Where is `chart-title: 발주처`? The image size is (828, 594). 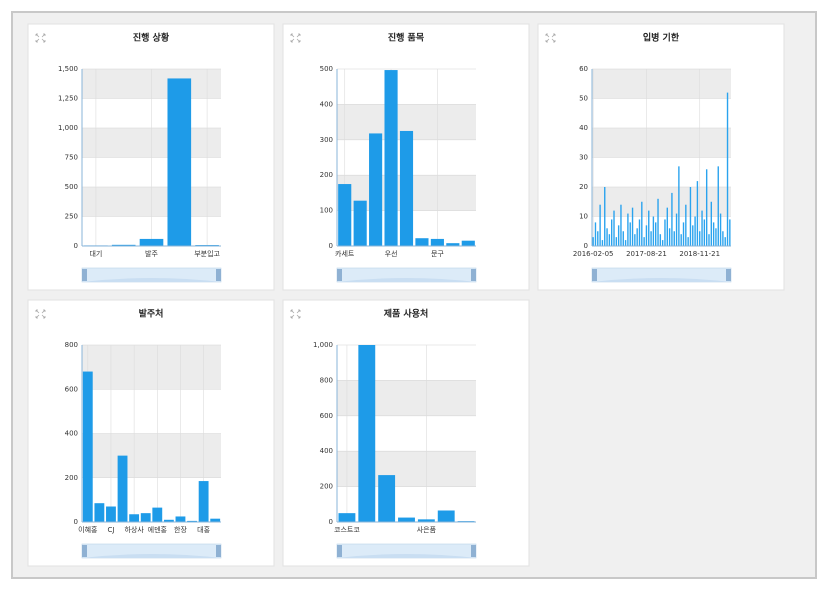
chart-title: 발주처 is located at coordinates (151, 314).